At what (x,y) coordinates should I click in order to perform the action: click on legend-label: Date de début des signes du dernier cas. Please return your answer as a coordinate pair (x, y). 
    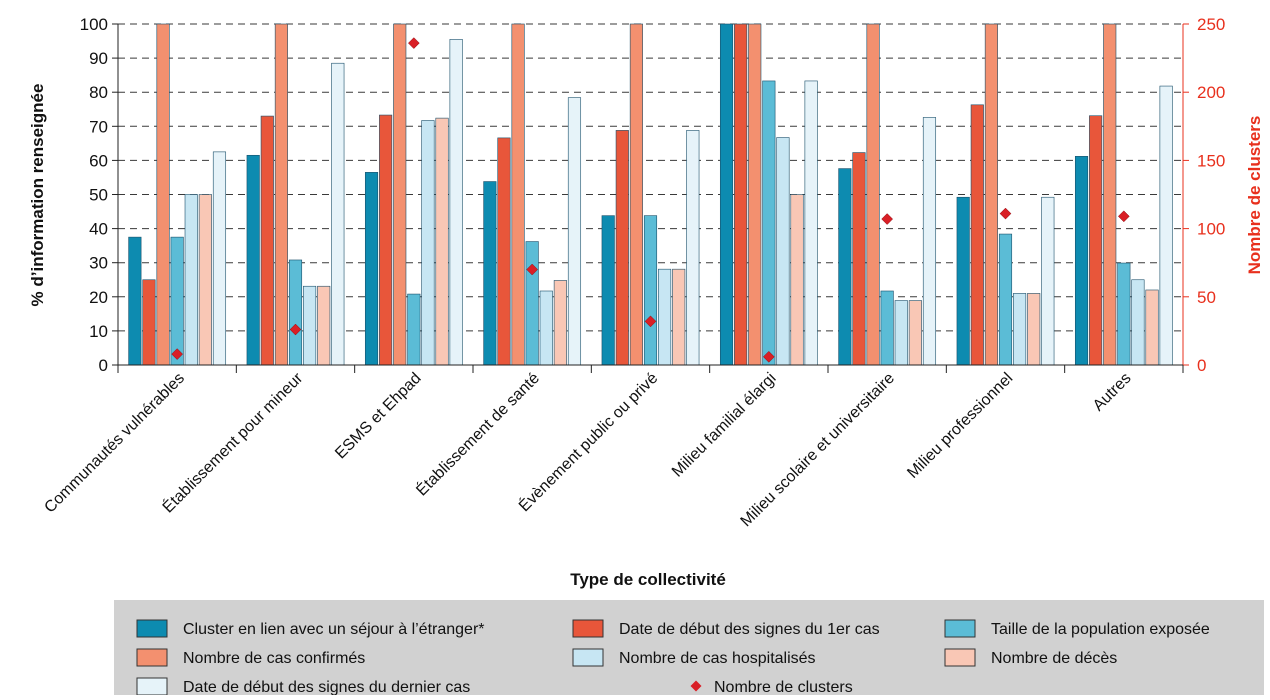
    Looking at the image, I should click on (326, 687).